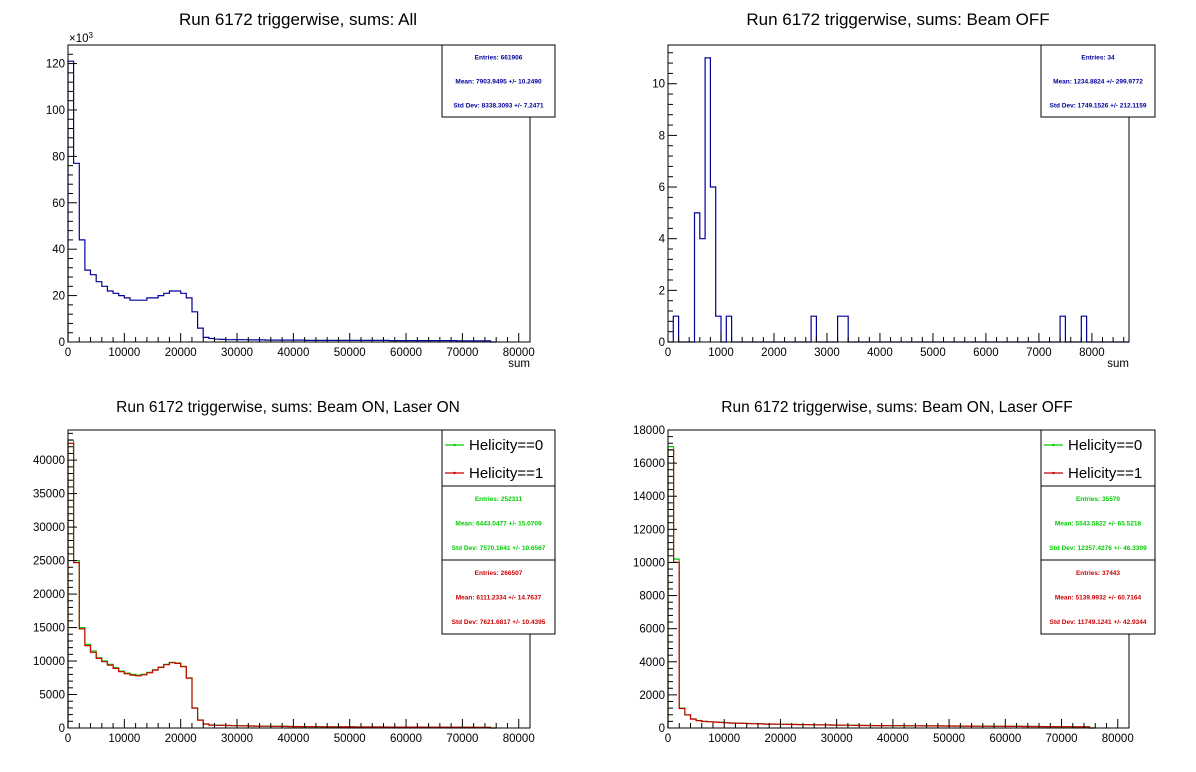  Describe the element at coordinates (58, 204) in the screenshot. I see `y-tick-label: 60` at that location.